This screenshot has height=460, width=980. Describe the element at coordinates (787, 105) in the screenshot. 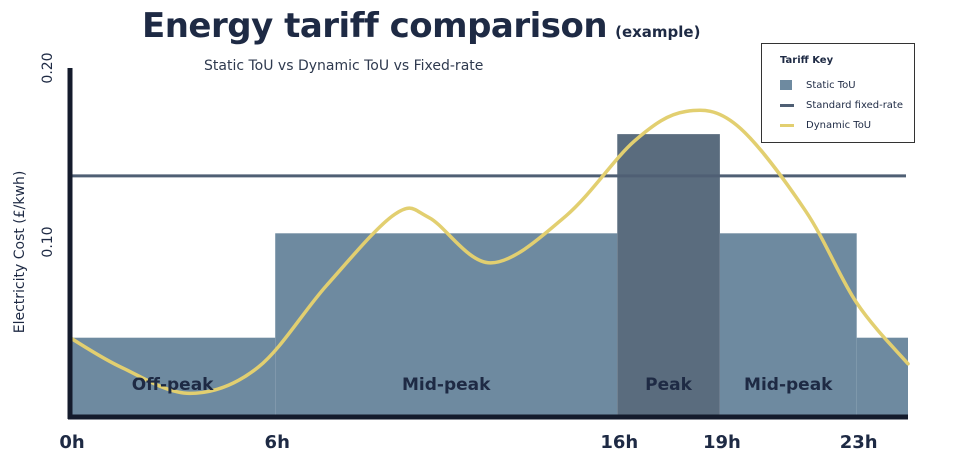

I see `legend-swatch-fixed` at that location.